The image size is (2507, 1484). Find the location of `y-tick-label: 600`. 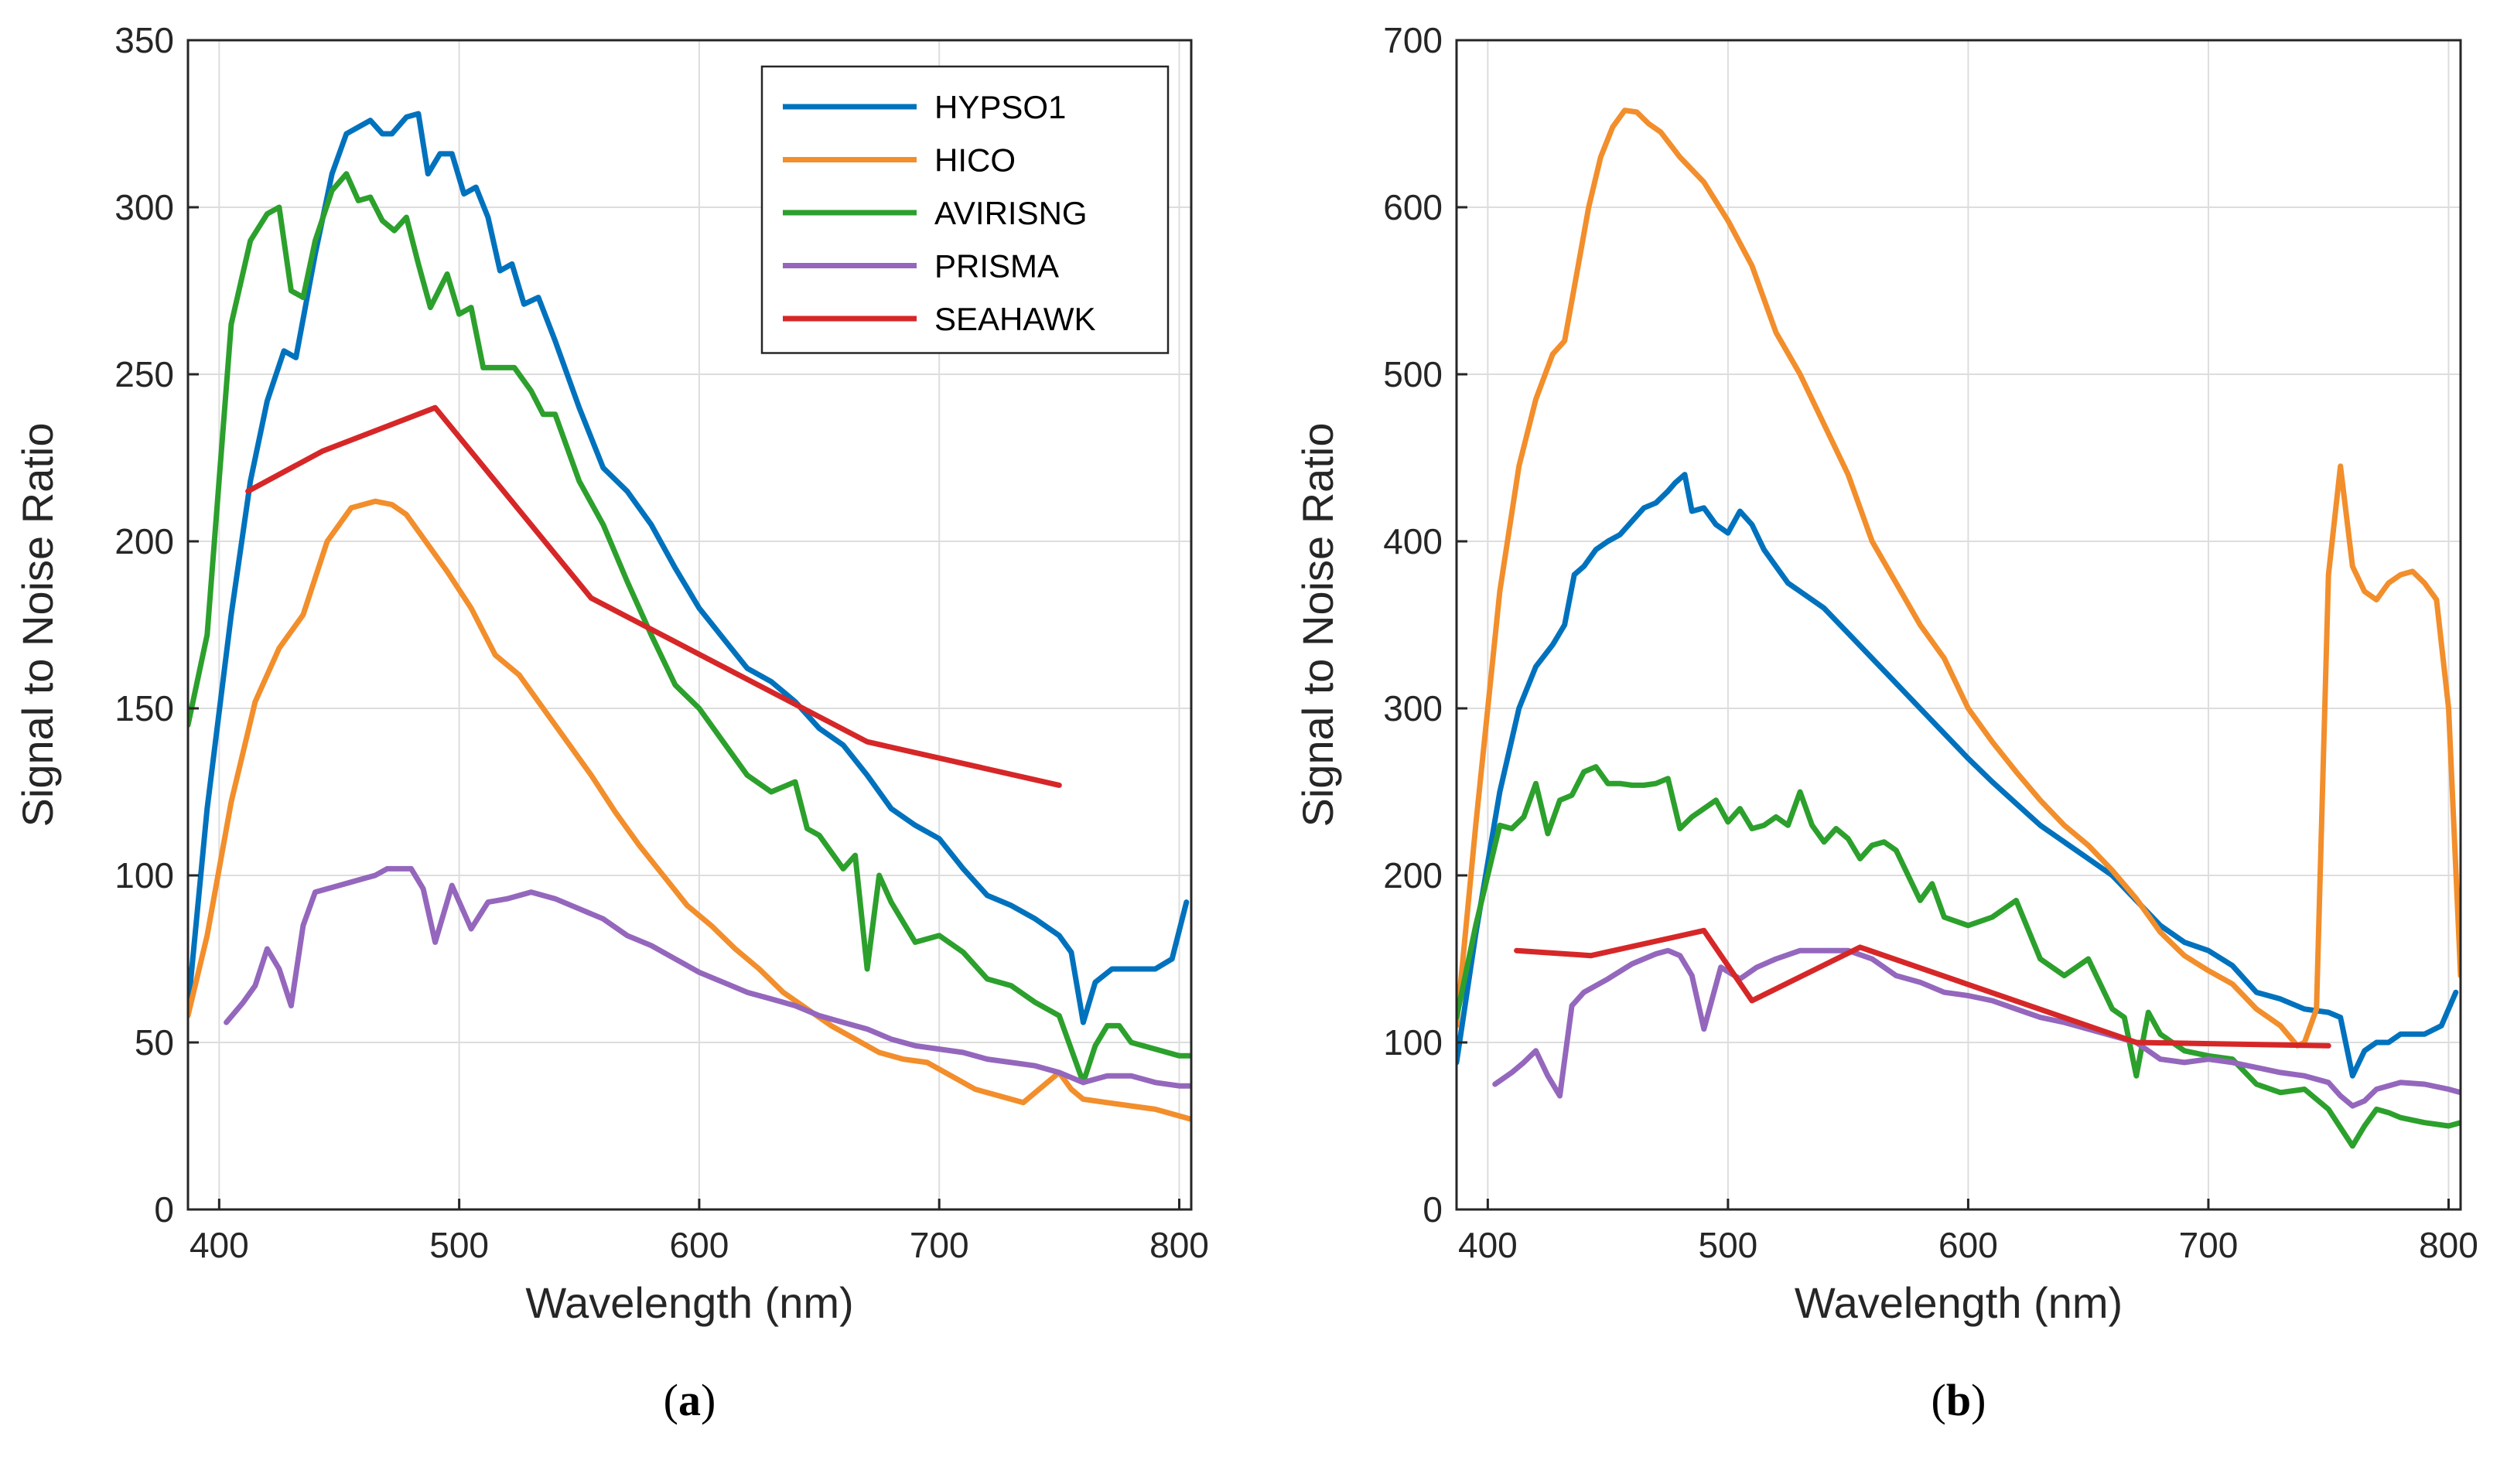

y-tick-label: 600 is located at coordinates (1413, 207).